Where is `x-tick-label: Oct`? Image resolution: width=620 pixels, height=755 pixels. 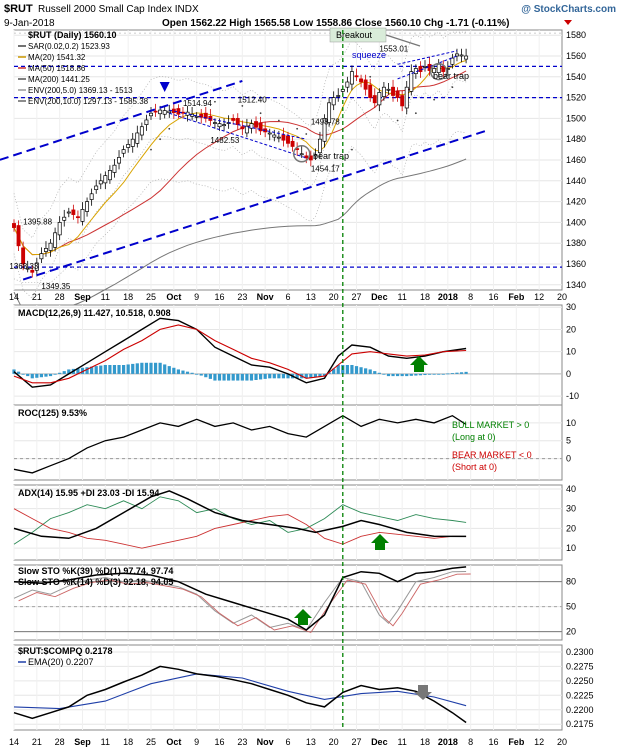
x-tick-label: Oct is located at coordinates (173, 742).